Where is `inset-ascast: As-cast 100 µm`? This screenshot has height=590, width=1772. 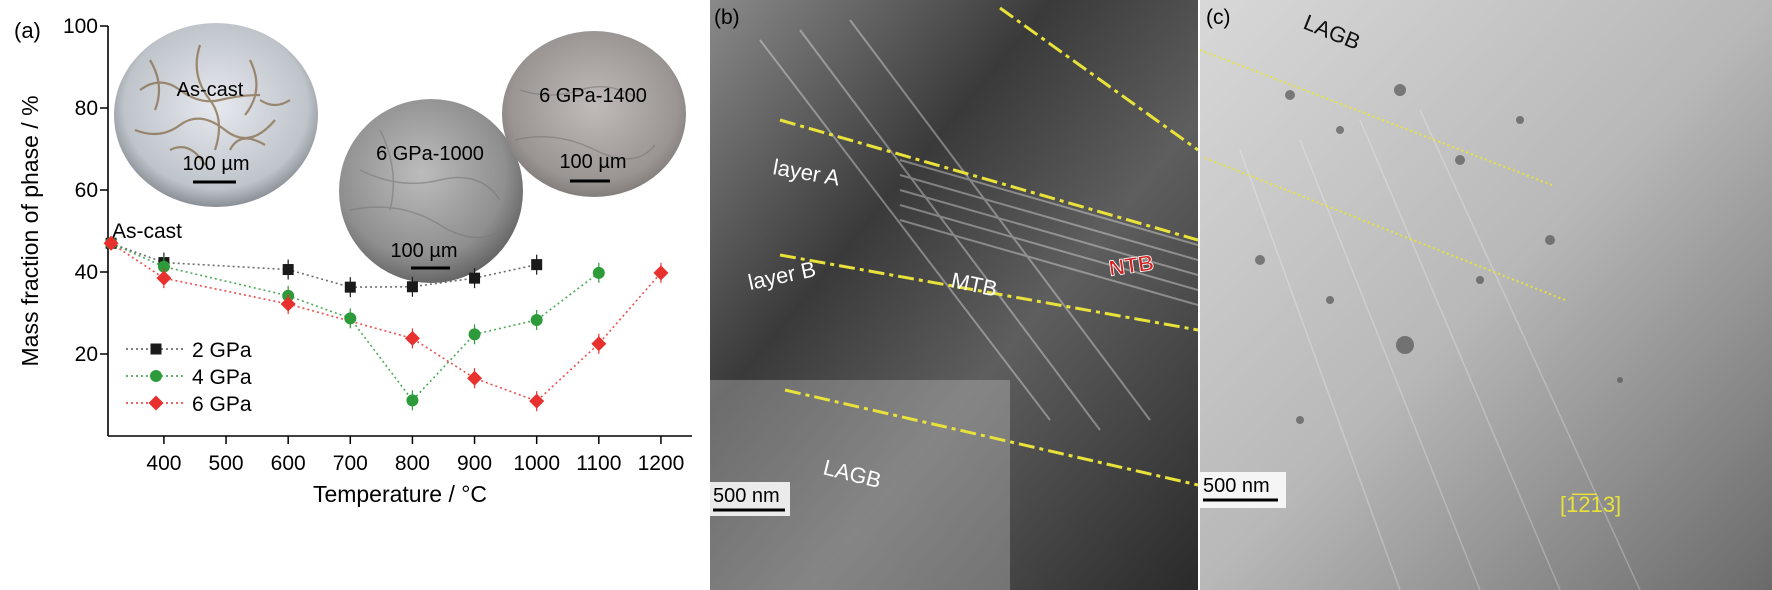
inset-ascast: As-cast 100 µm is located at coordinates (216, 115).